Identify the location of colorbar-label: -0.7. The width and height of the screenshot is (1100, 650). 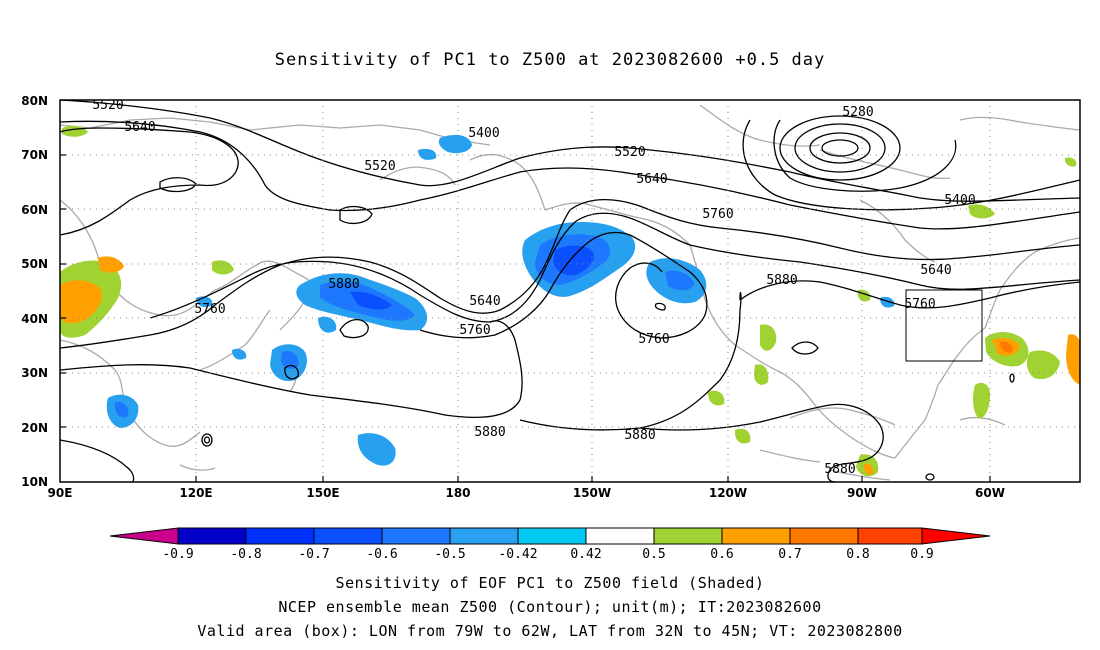
(313, 554).